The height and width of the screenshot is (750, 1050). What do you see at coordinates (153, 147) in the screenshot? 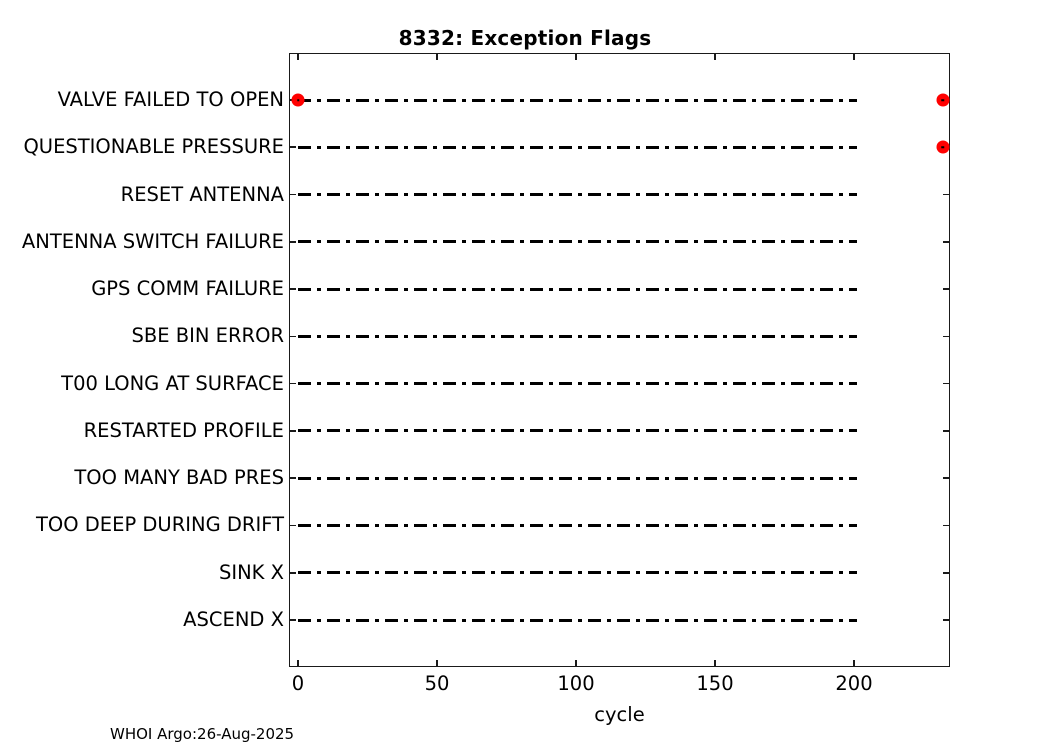
I see `y-axis-tick-label: QUESTIONABLE PRESSURE` at bounding box center [153, 147].